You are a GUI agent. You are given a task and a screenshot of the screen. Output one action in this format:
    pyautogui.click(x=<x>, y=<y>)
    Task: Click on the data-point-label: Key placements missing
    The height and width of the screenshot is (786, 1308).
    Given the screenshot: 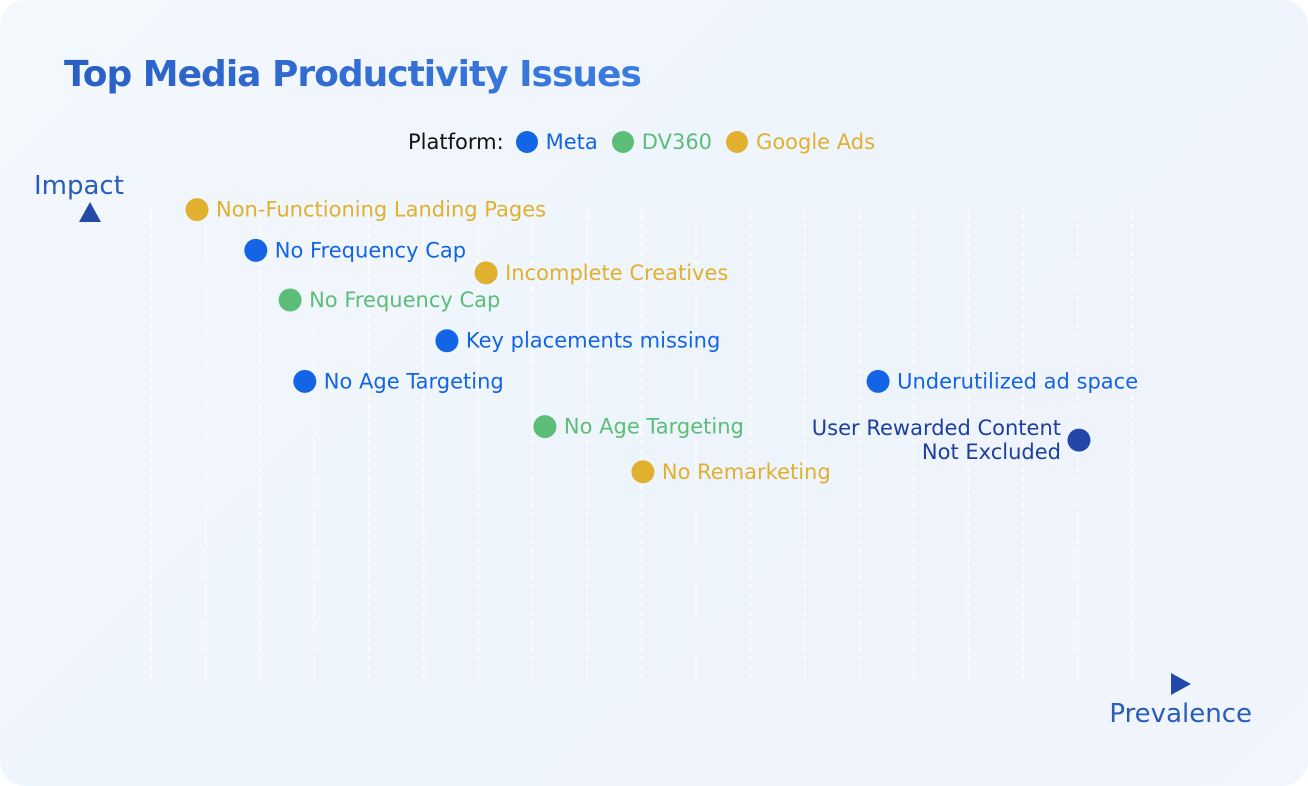 What is the action you would take?
    pyautogui.click(x=593, y=341)
    